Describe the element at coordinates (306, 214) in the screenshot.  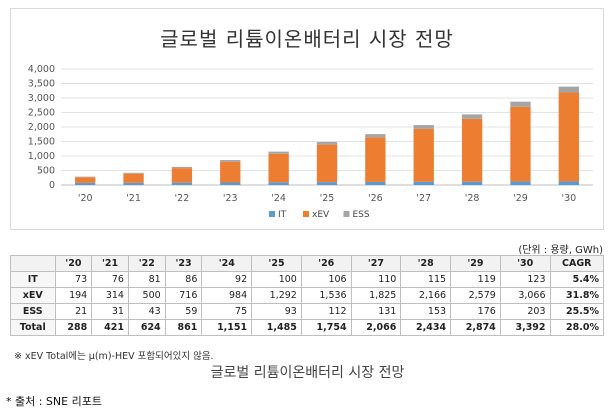
I see `legend-swatch-xev` at that location.